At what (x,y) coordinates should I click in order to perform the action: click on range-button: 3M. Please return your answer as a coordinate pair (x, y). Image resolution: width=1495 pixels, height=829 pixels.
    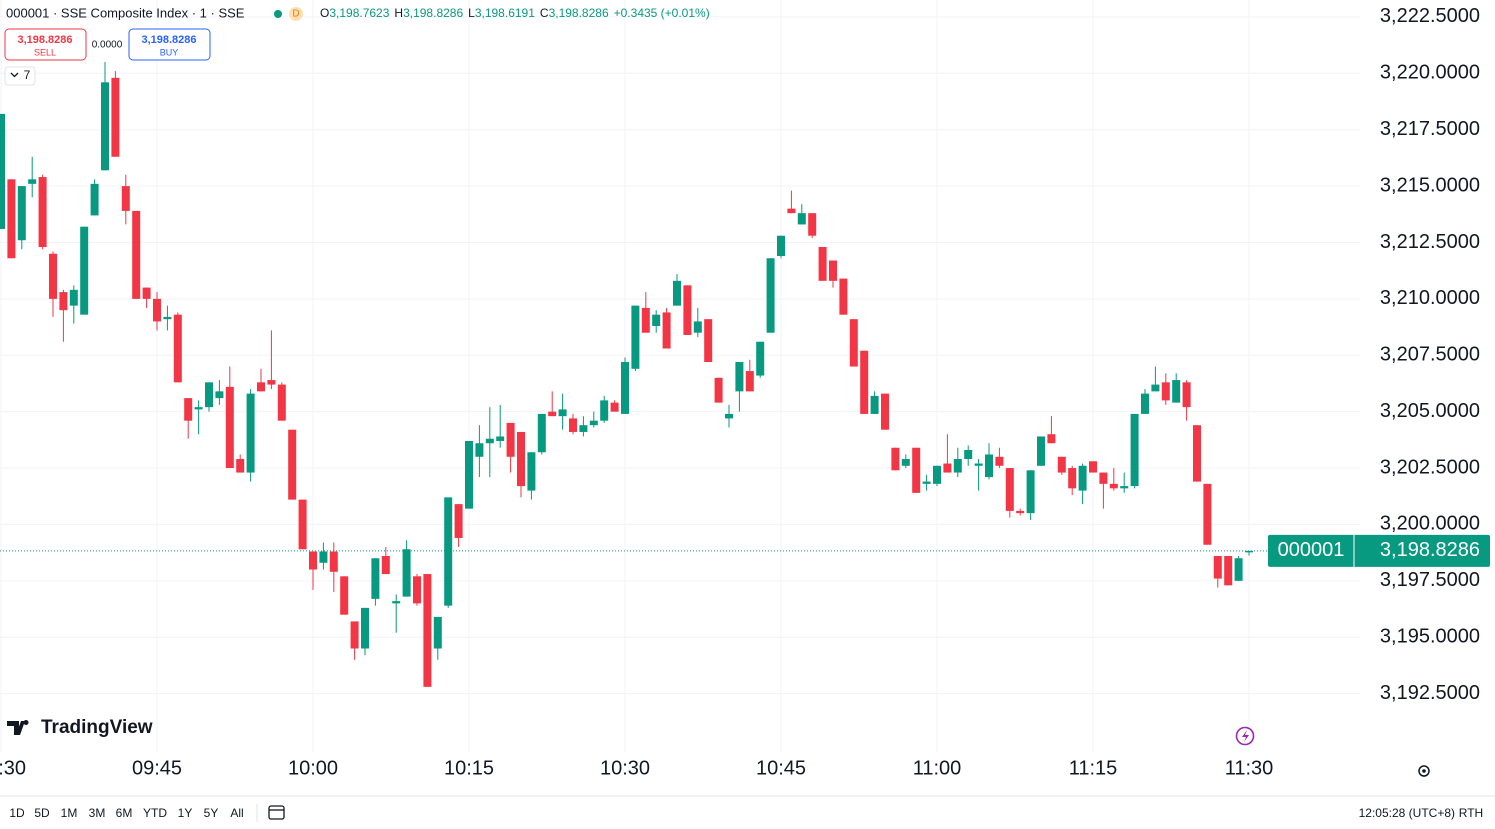
    Looking at the image, I should click on (97, 813).